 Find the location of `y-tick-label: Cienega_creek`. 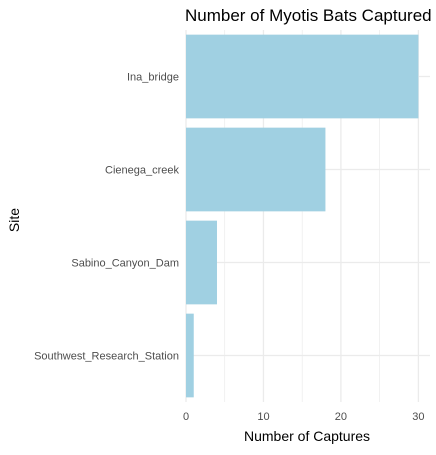

y-tick-label: Cienega_creek is located at coordinates (142, 171).